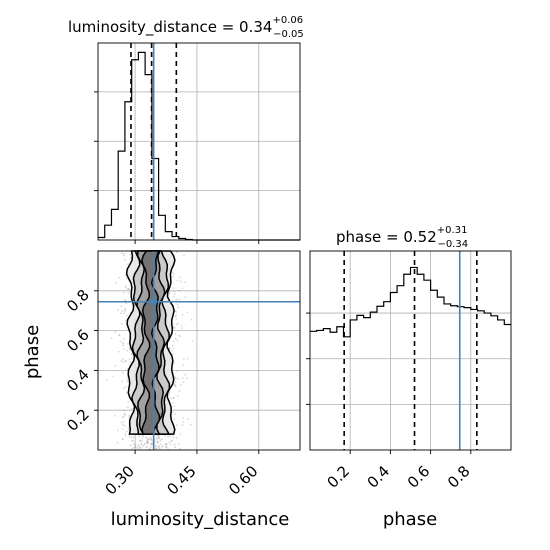 This screenshot has width=550, height=550. Describe the element at coordinates (120, 480) in the screenshot. I see `x-tick-label-ld: 0.30` at that location.